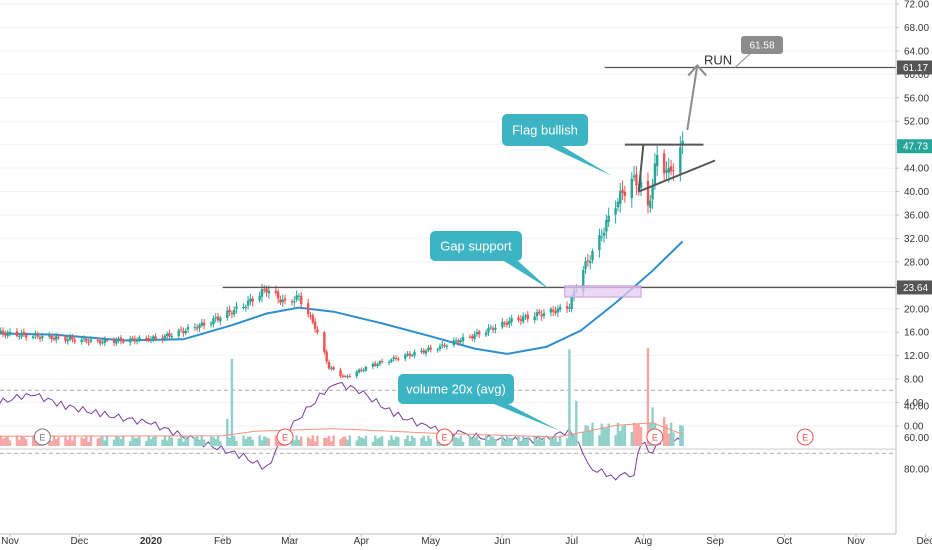 The image size is (932, 550). What do you see at coordinates (718, 59) in the screenshot?
I see `run-label: RUN` at bounding box center [718, 59].